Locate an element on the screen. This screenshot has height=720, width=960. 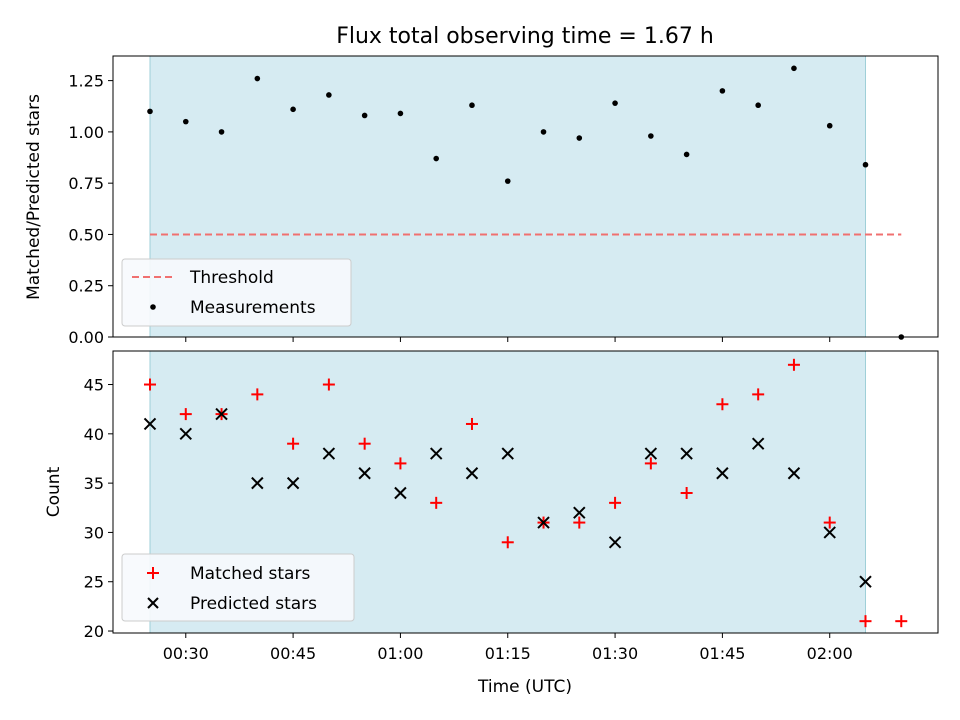
legend-predicted-swatch is located at coordinates (153, 603).